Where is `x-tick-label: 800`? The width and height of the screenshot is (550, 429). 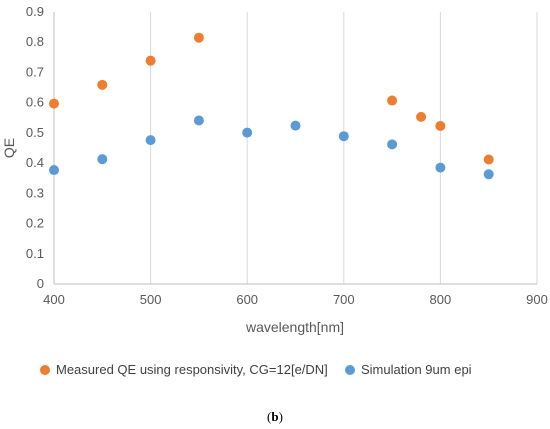
x-tick-label: 800 is located at coordinates (441, 299).